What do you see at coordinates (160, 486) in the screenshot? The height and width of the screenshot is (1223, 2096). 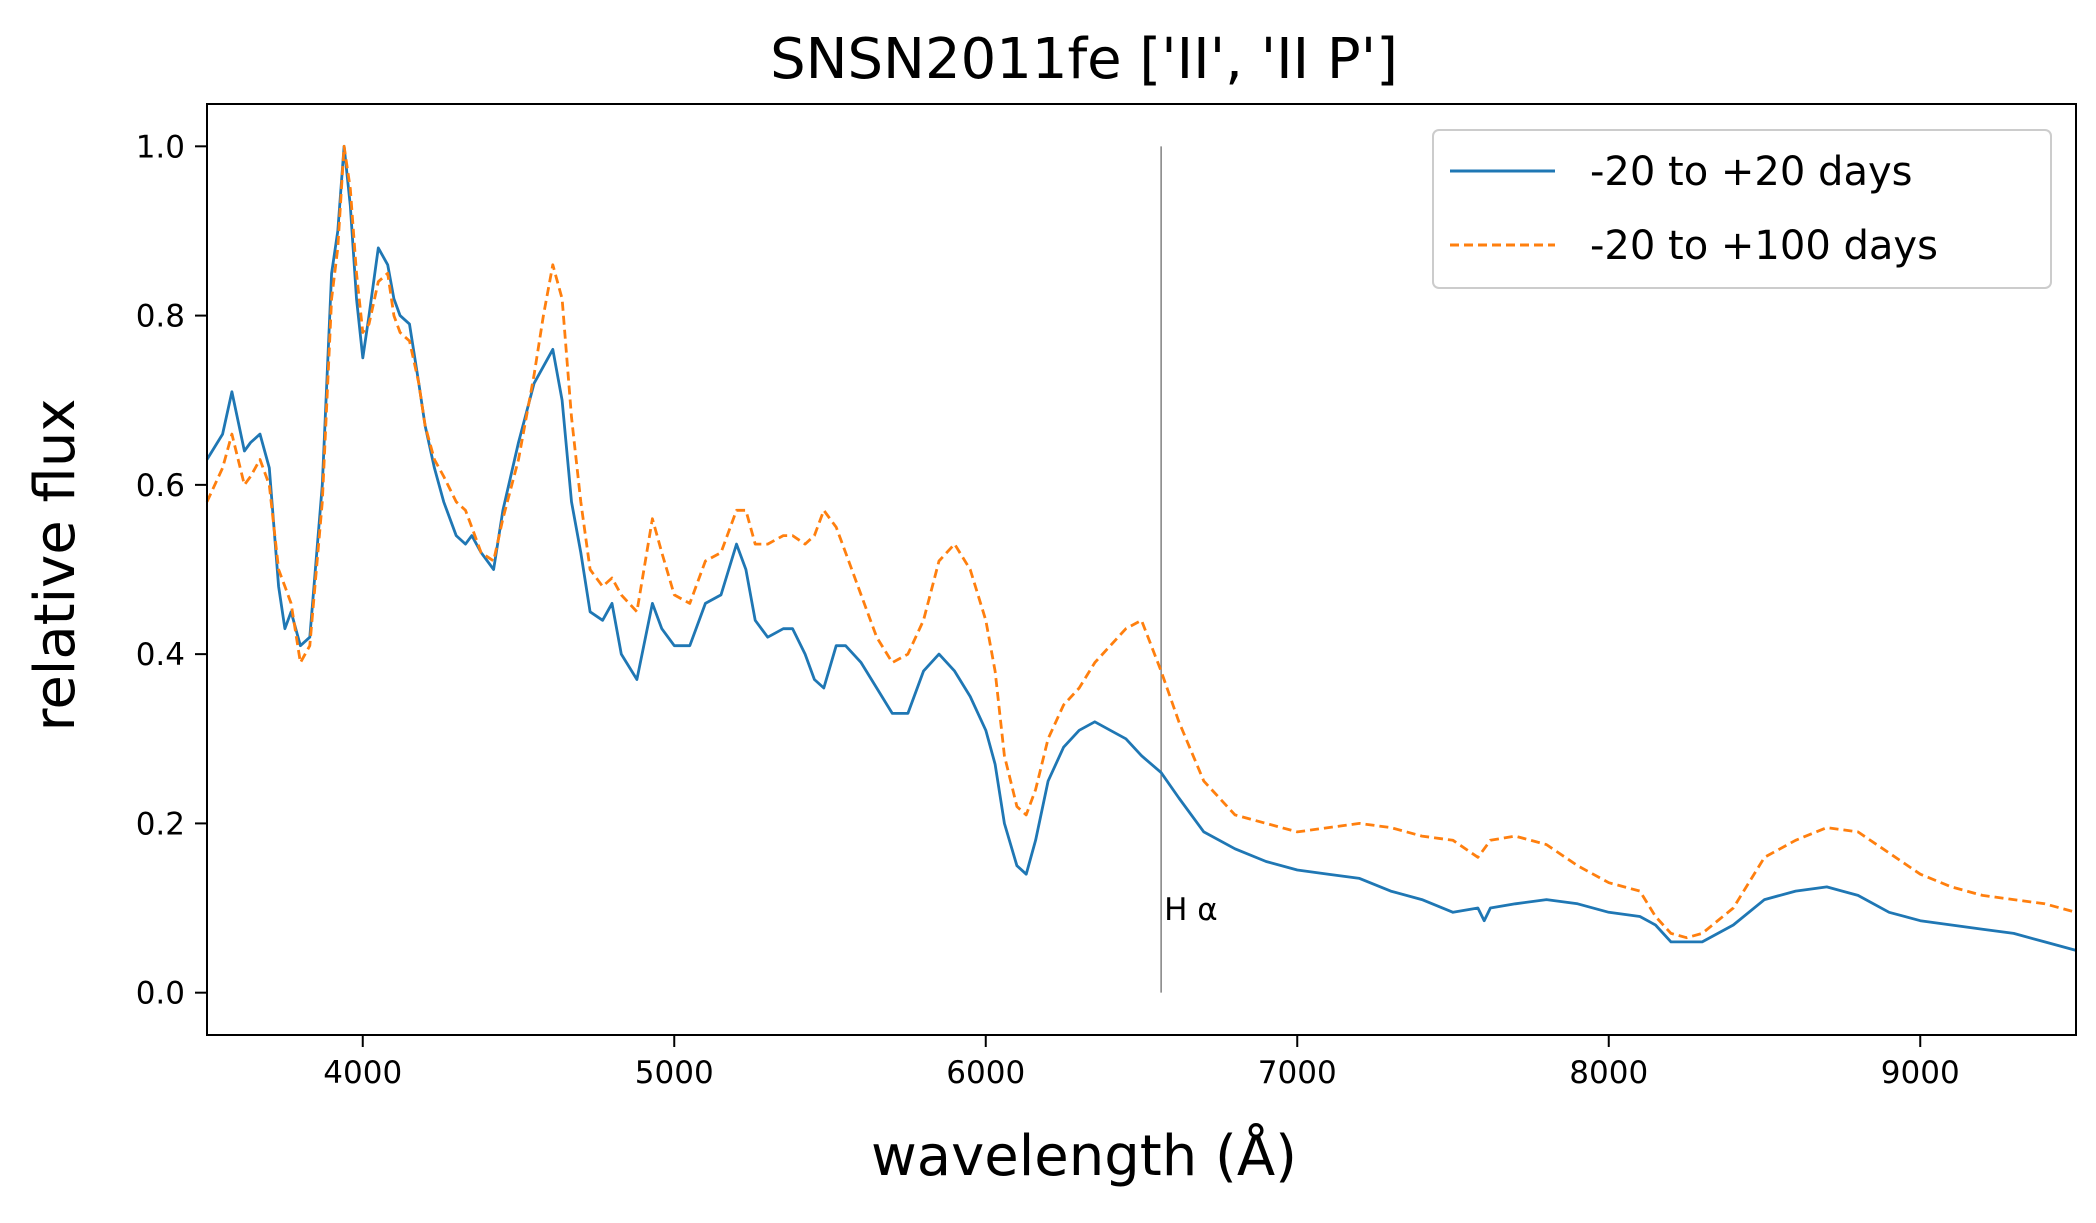 I see `y-tick-label-0.6: 0.6` at bounding box center [160, 486].